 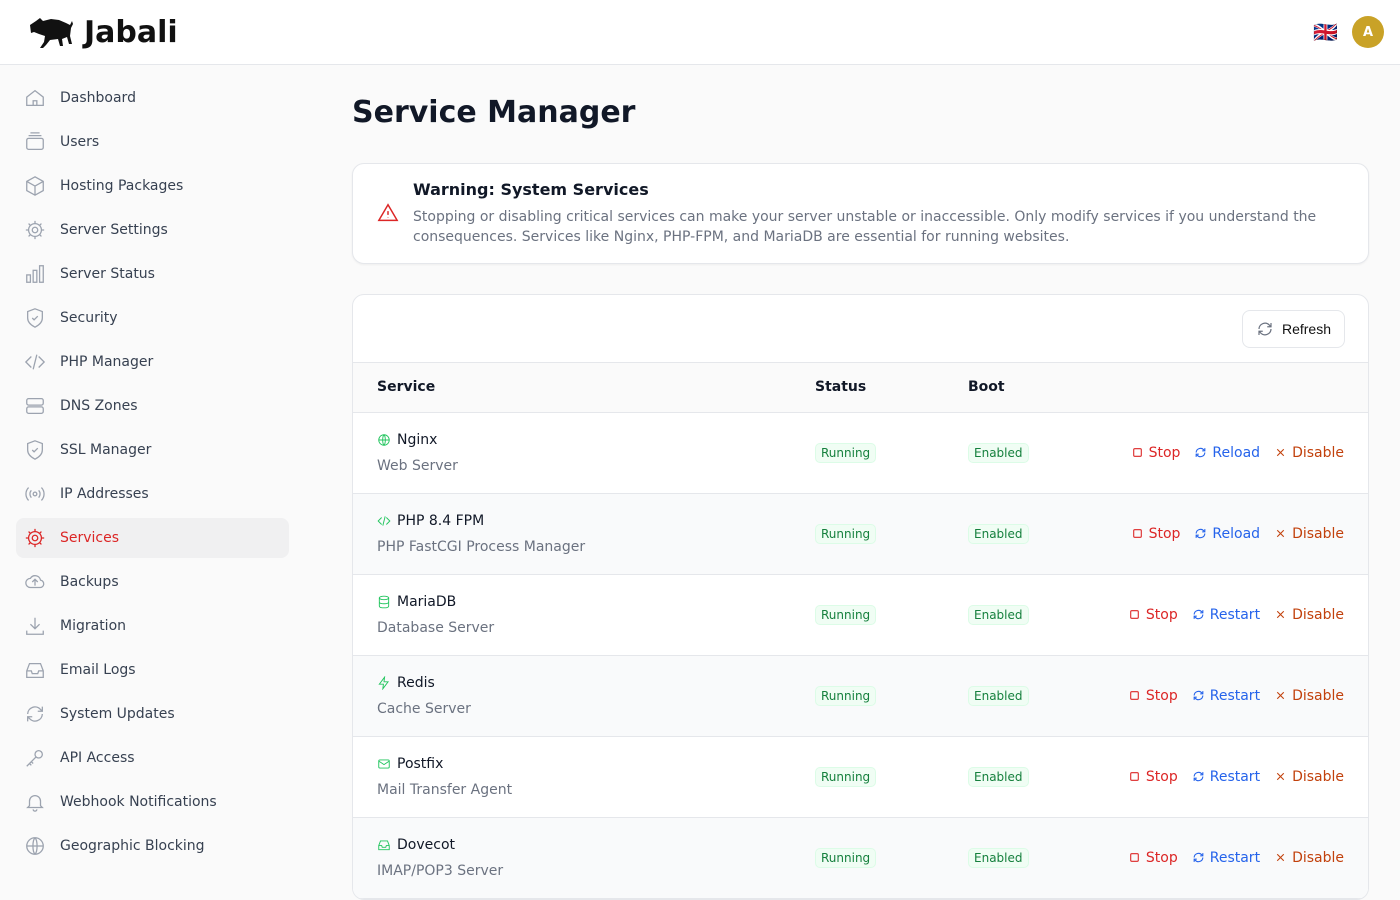 I want to click on sidebar-item-label: Migration, so click(x=93, y=626).